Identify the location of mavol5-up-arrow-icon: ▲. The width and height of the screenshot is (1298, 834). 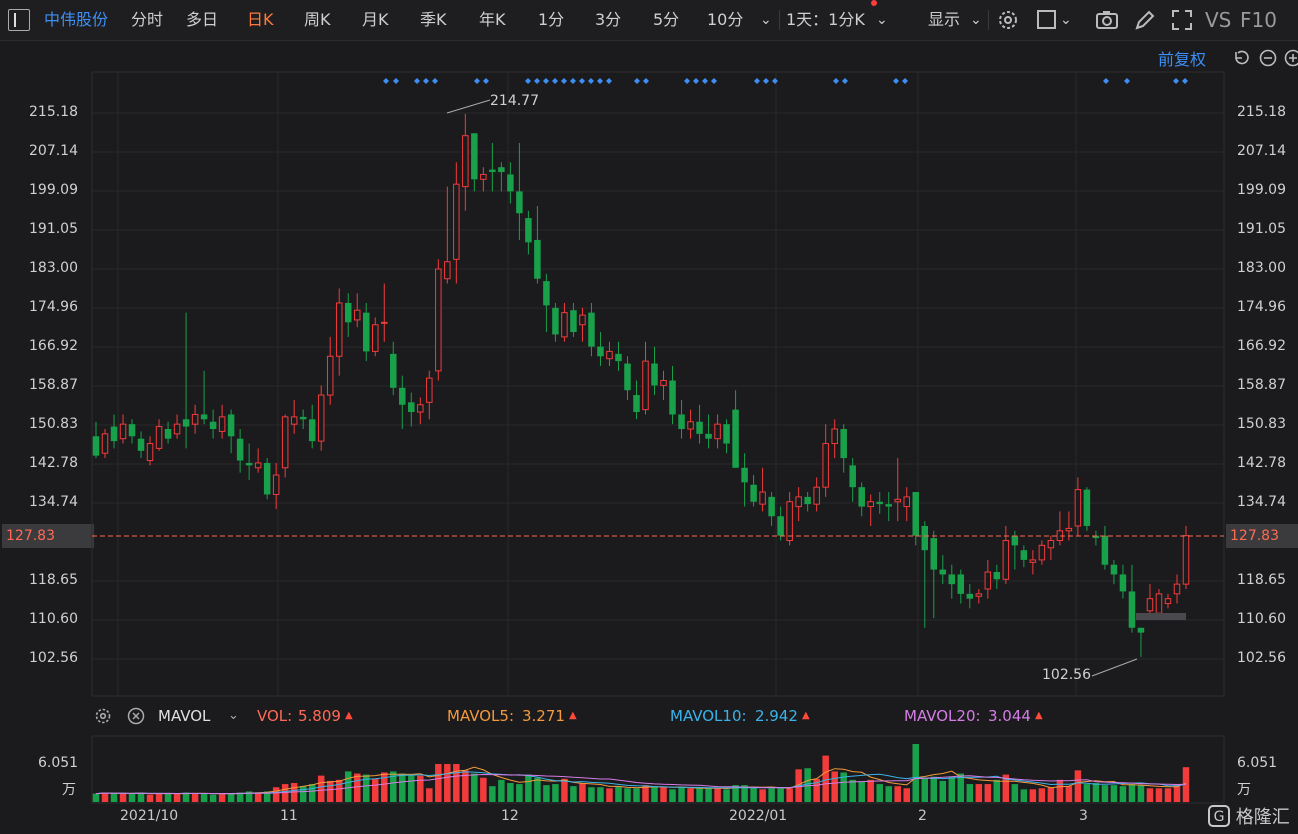
(573, 715).